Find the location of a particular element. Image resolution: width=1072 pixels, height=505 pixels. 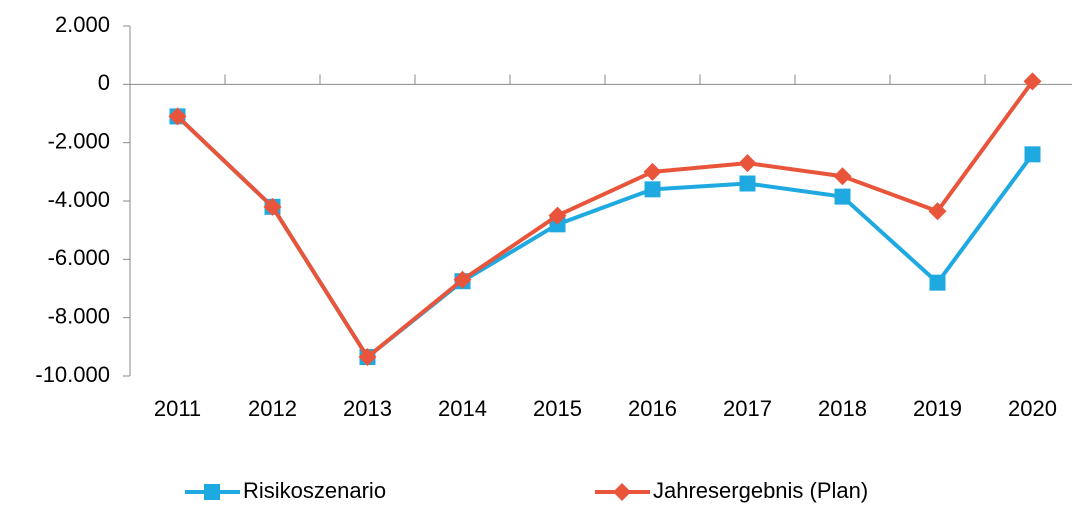

y-tick-label: 2.000 is located at coordinates (82, 24).